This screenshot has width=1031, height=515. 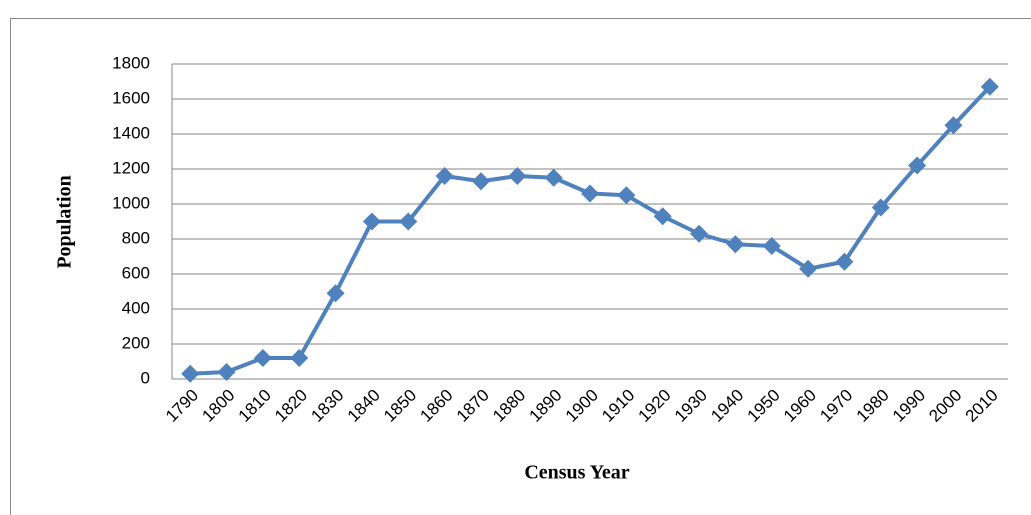 I want to click on y-axis-title: Population, so click(x=65, y=221).